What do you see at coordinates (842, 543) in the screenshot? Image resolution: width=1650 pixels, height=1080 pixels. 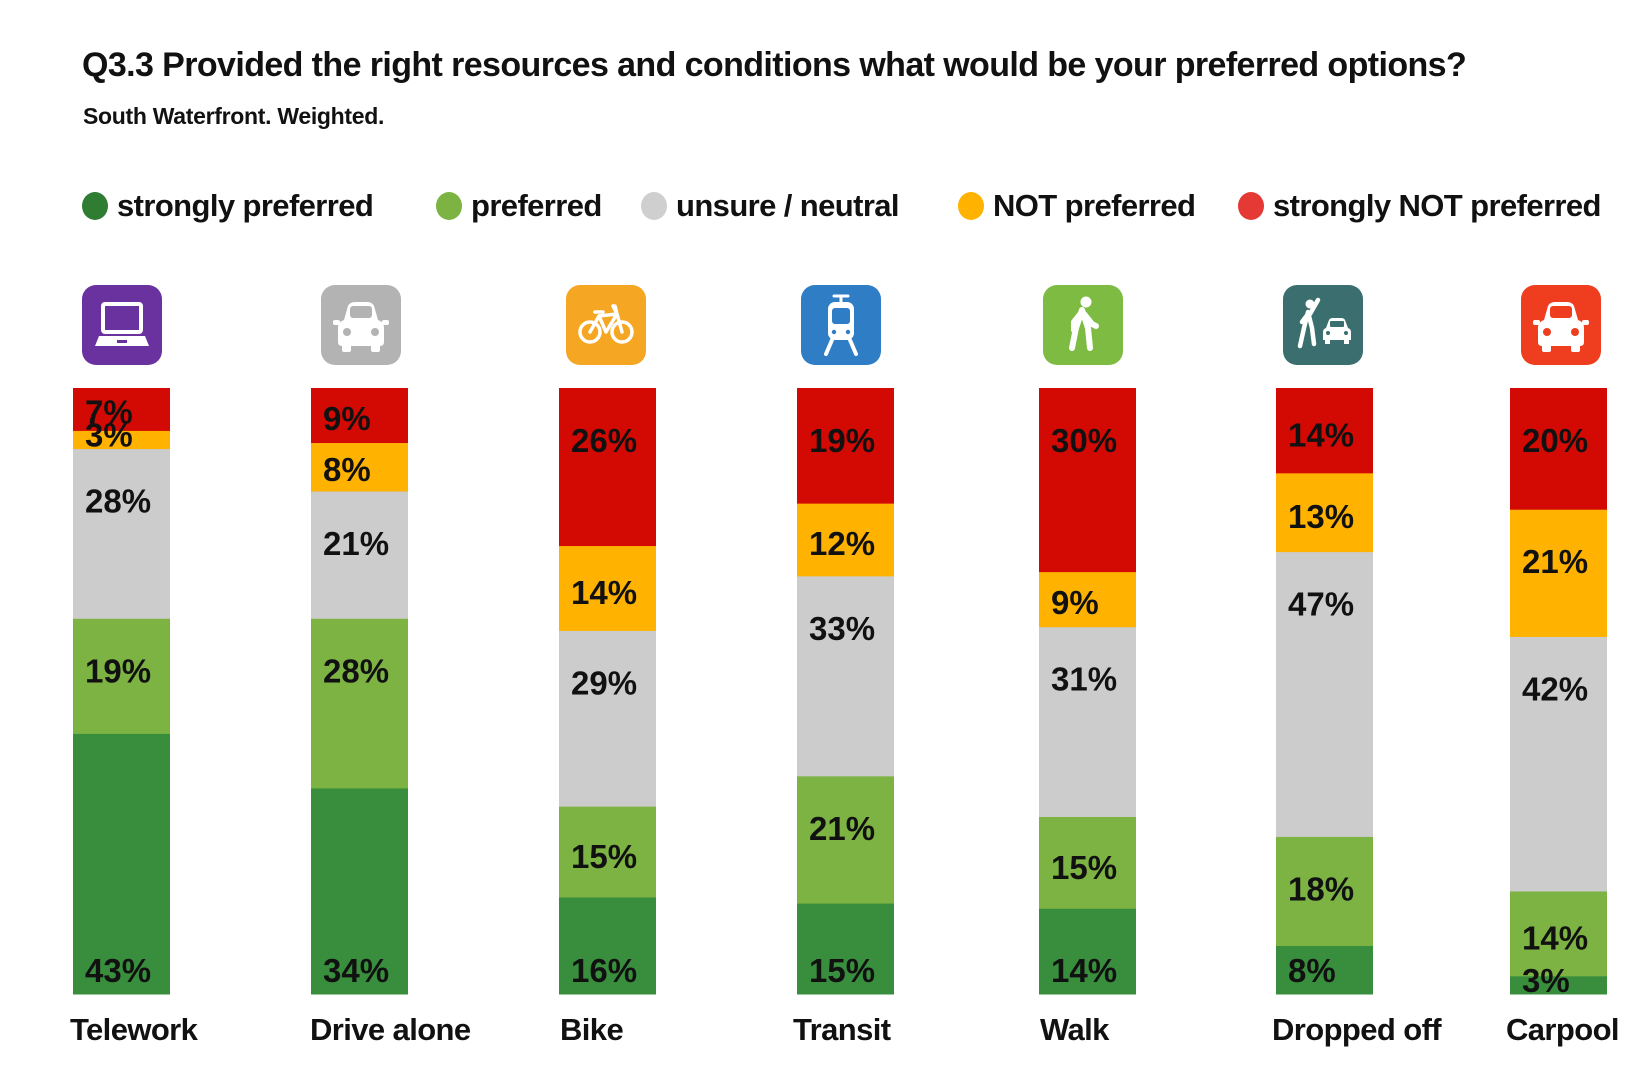 I see `data-label: 12%` at bounding box center [842, 543].